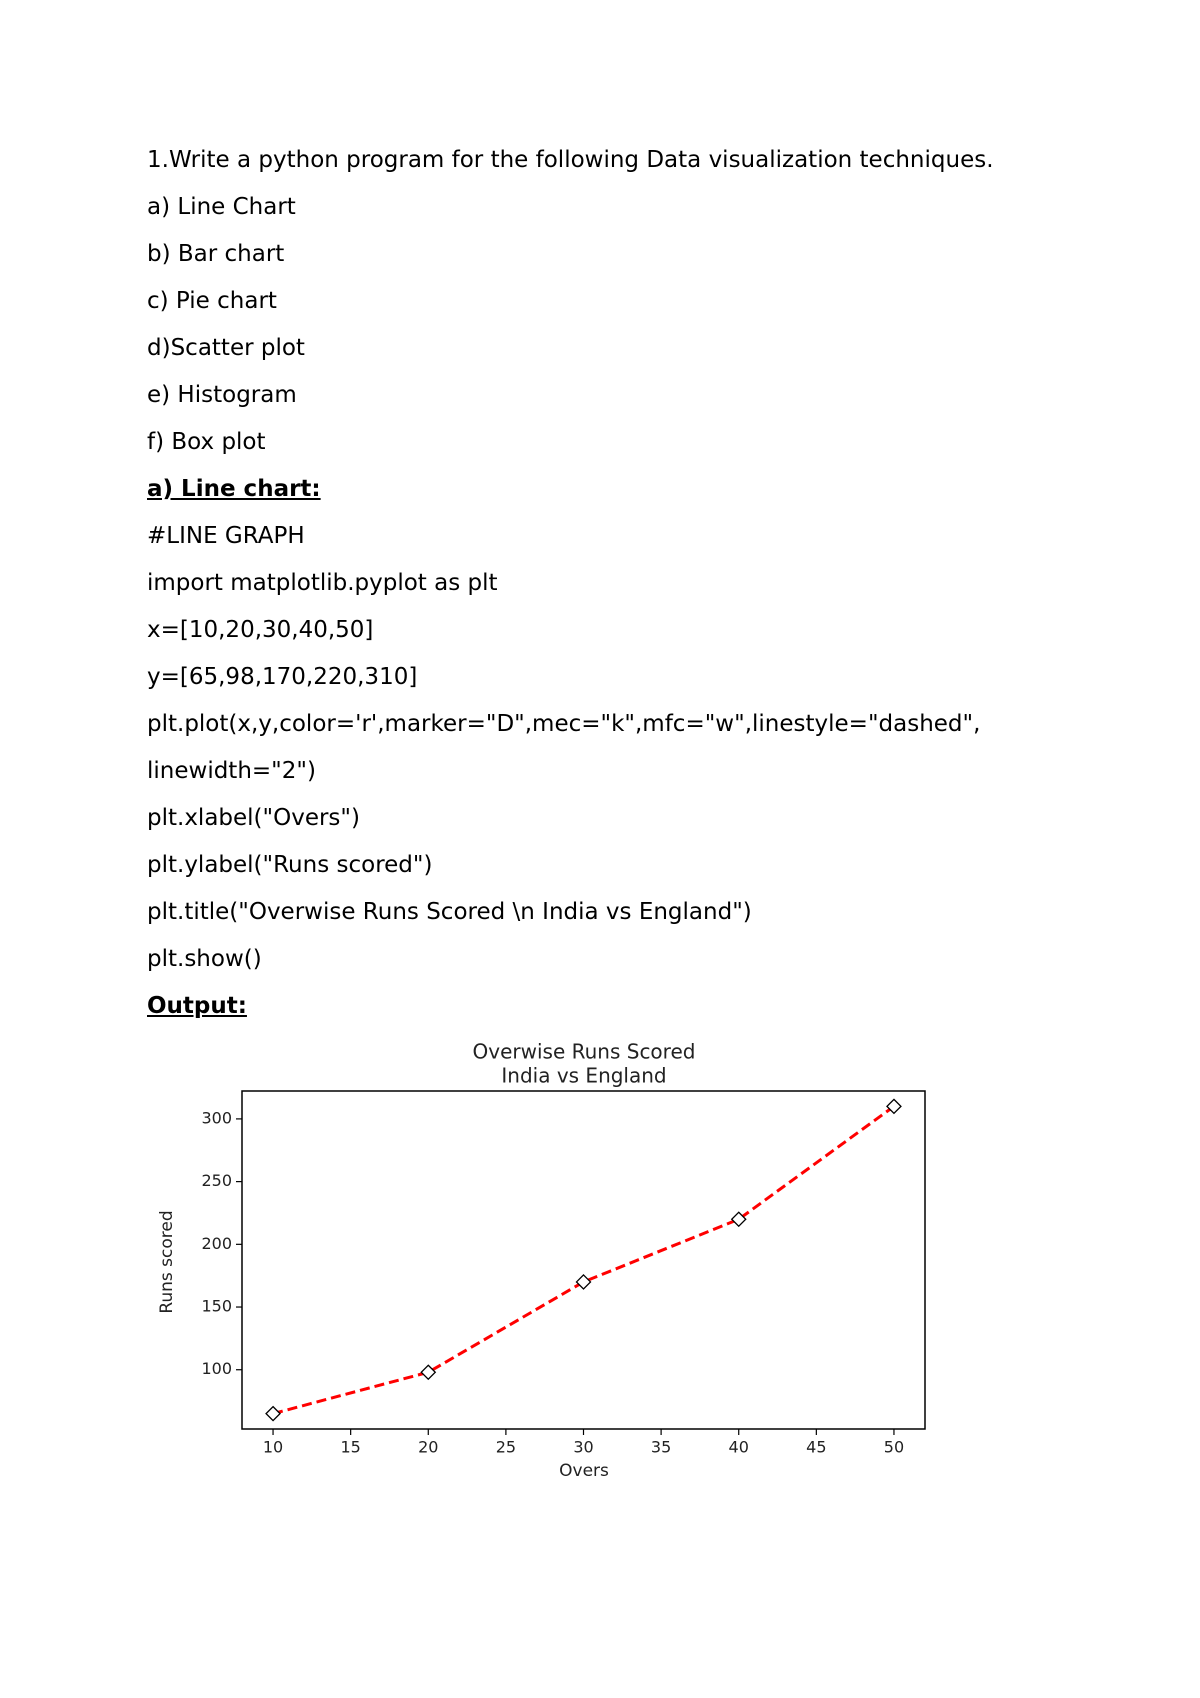 The height and width of the screenshot is (1698, 1200). I want to click on code-line: x=[10,20,30,40,50], so click(260, 630).